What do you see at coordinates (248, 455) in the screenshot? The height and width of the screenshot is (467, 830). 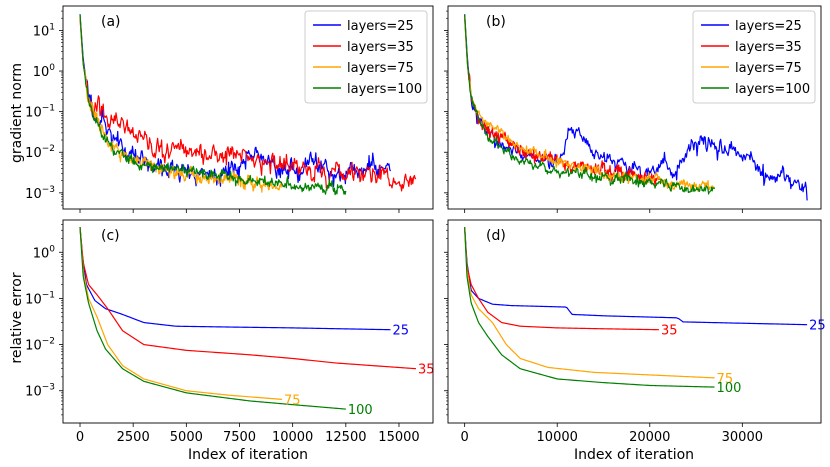 I see `x-axis-label-left: Index of iteration` at bounding box center [248, 455].